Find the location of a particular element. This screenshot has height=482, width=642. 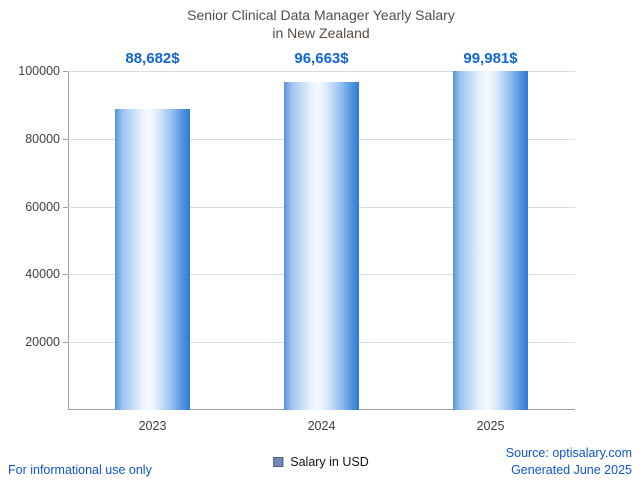

gridline is located at coordinates (321, 71).